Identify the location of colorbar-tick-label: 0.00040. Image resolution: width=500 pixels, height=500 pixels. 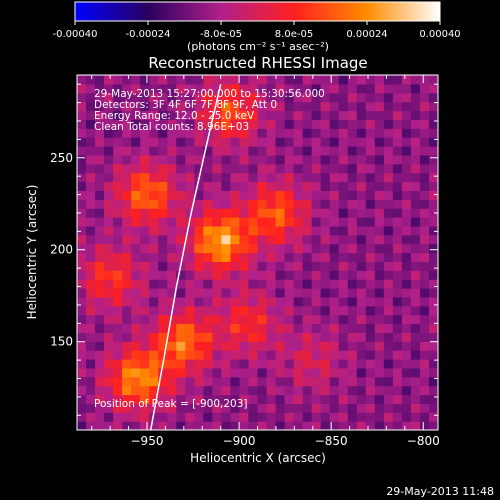
(439, 34).